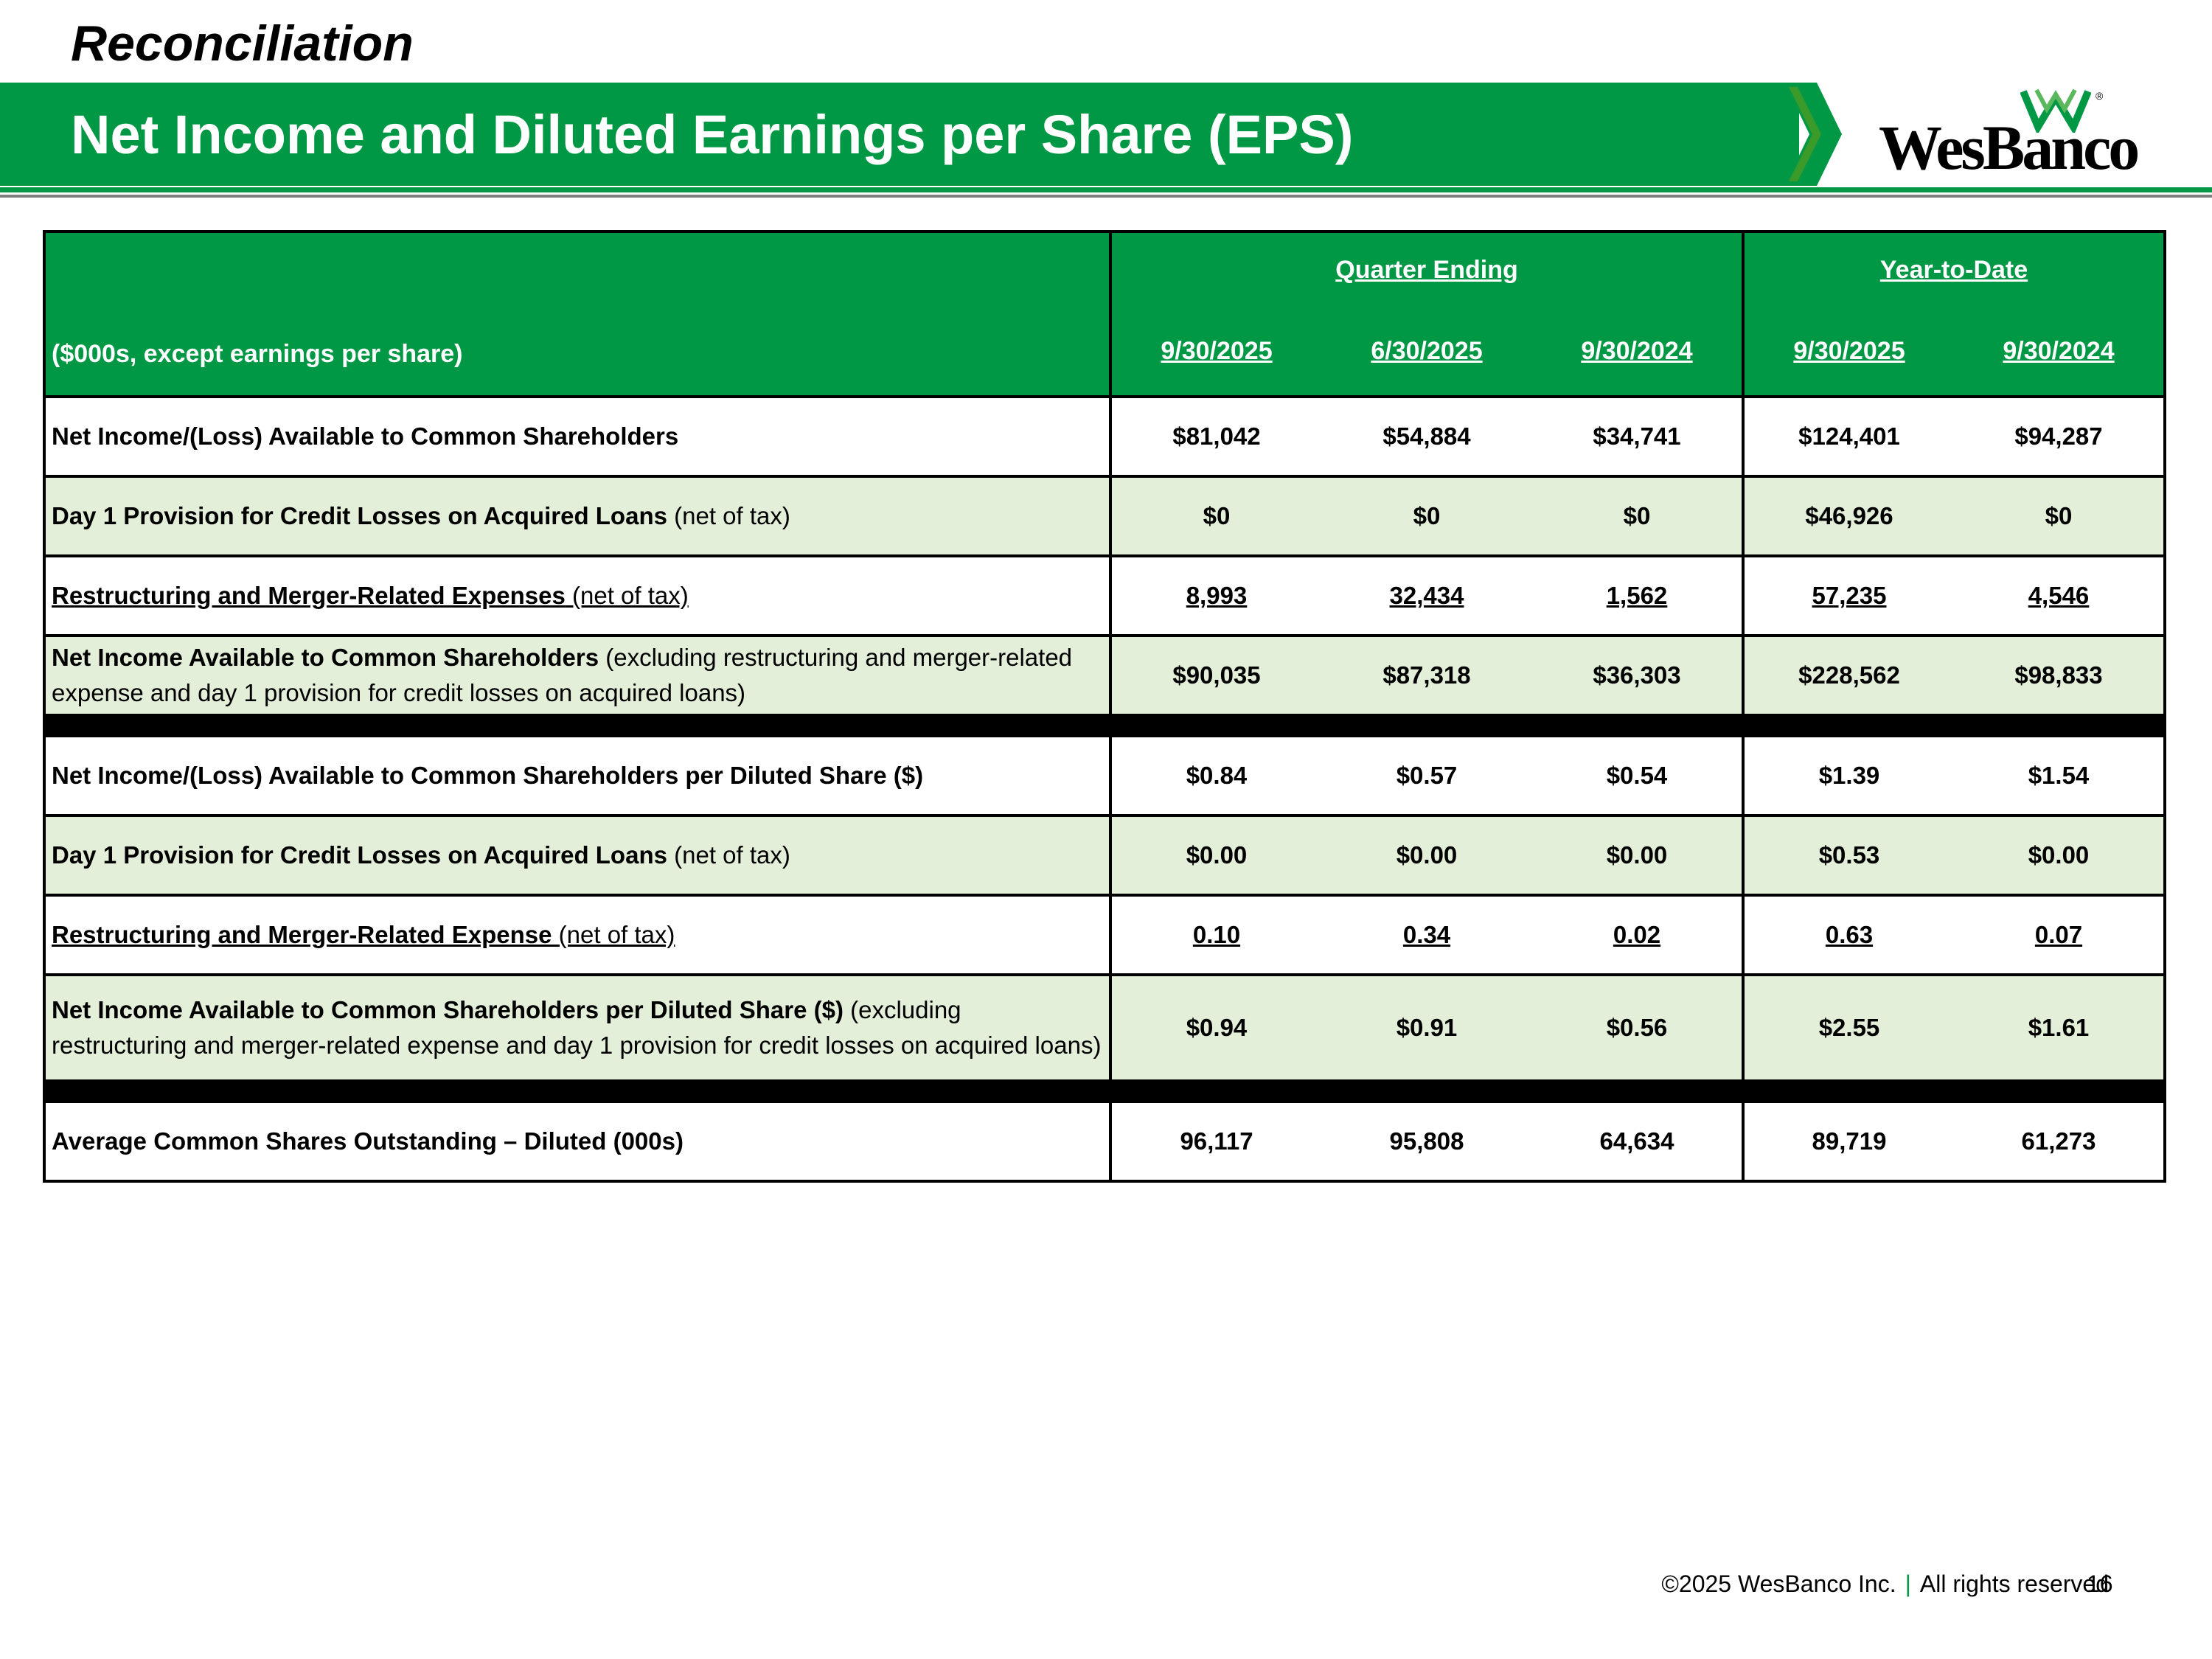 This screenshot has width=2212, height=1659. Describe the element at coordinates (1638, 935) in the screenshot. I see `cell-value: 0.02` at that location.